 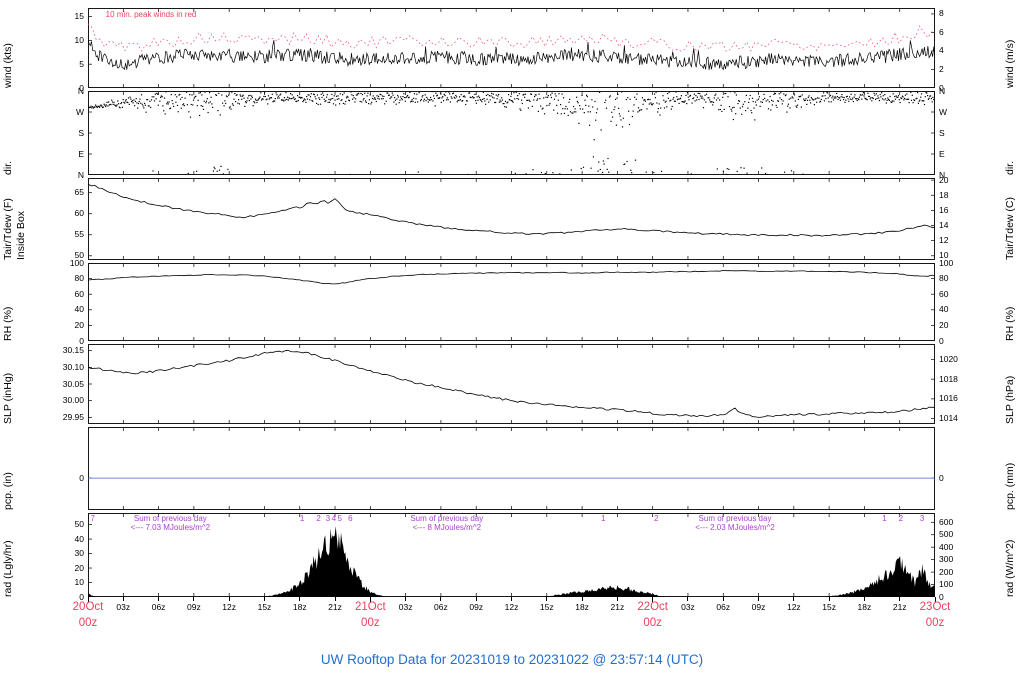 I want to click on rh-ytick-right: 20, so click(x=944, y=324).